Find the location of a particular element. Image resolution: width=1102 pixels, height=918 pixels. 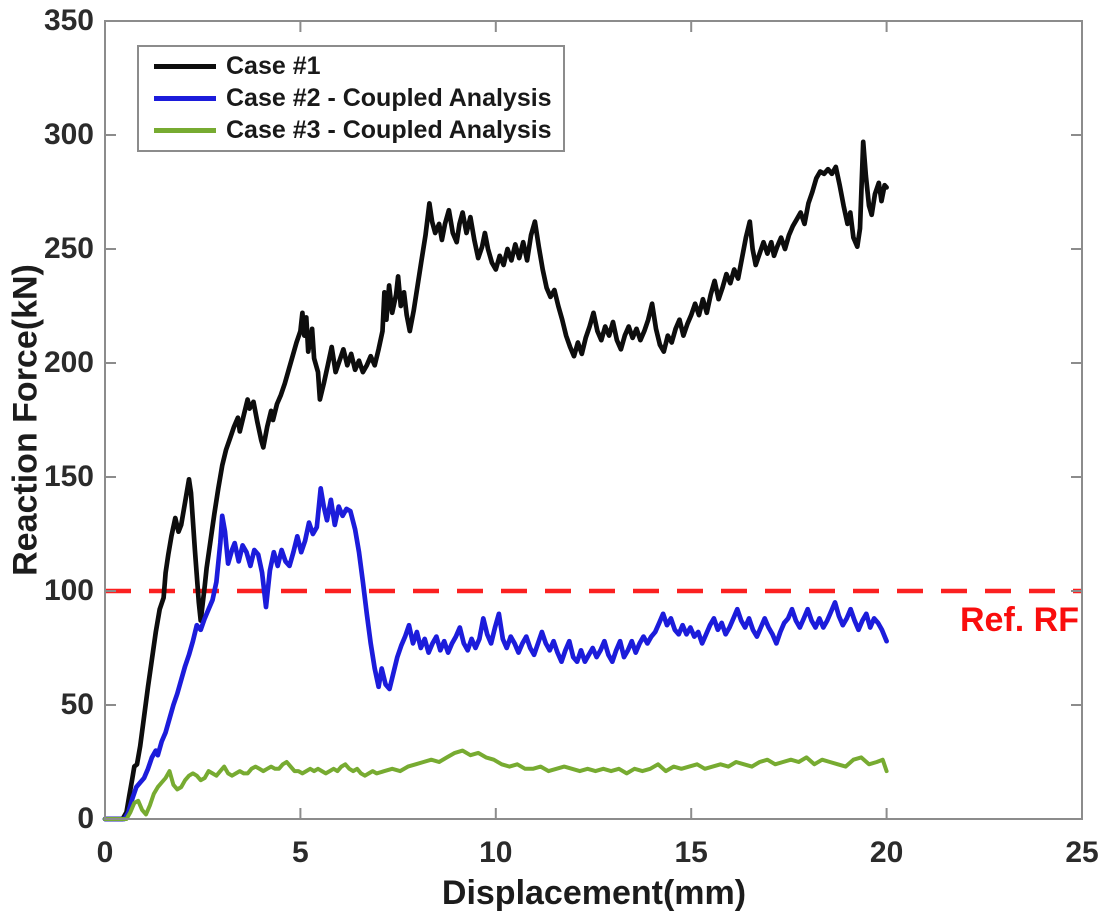

y-tick-label: 300 is located at coordinates (68, 134).